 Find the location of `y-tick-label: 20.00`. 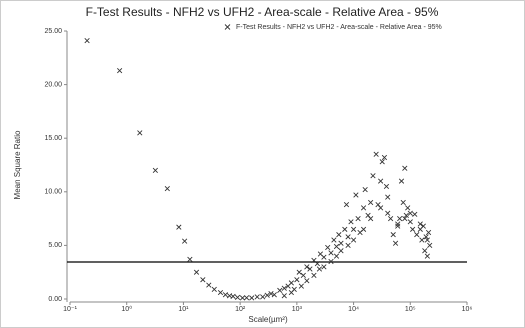

y-tick-label: 20.00 is located at coordinates (53, 84).